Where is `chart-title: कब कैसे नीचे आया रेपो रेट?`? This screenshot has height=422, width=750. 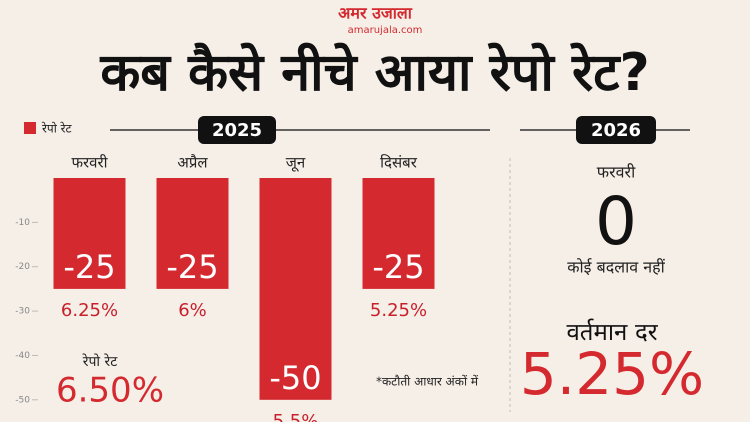 chart-title: कब कैसे नीचे आया रेपो रेट? is located at coordinates (374, 72).